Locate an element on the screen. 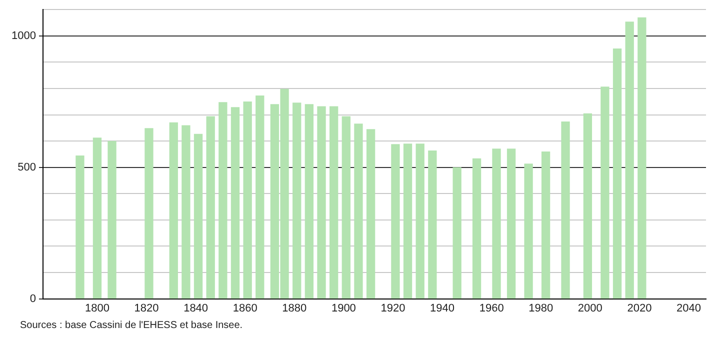 This screenshot has width=710, height=340. x-tick-label: 1960 is located at coordinates (491, 308).